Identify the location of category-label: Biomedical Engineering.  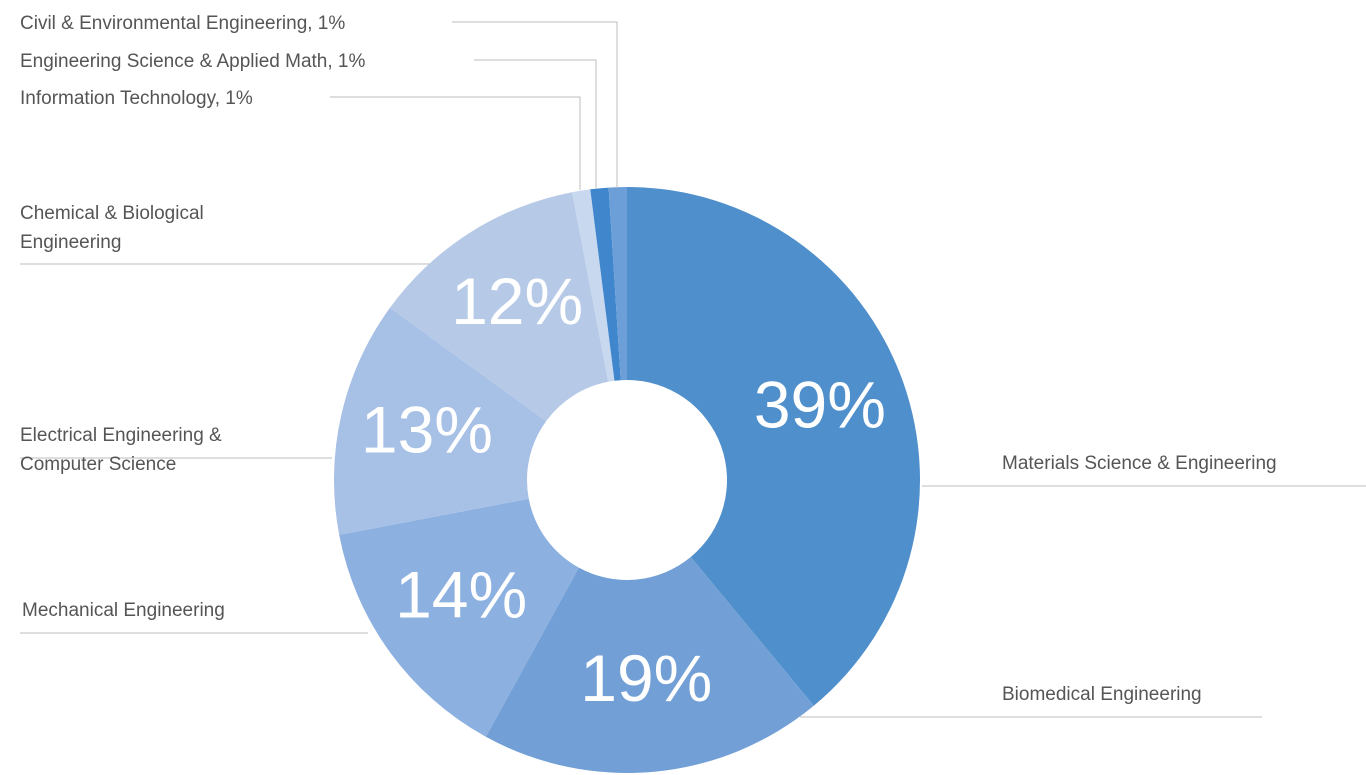
(1102, 694).